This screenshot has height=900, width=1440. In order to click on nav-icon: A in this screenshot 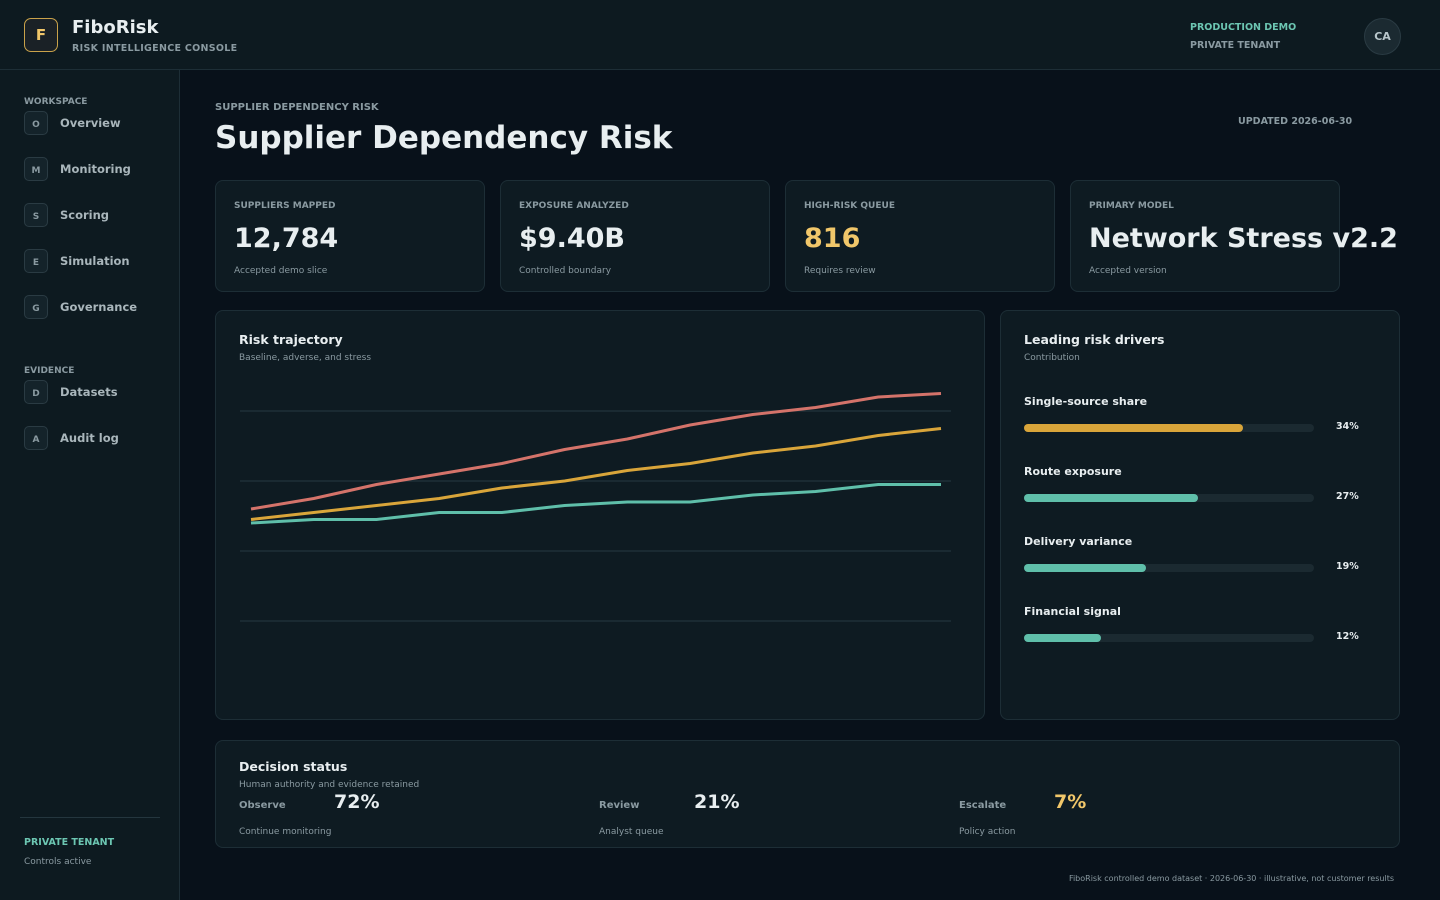, I will do `click(36, 438)`.